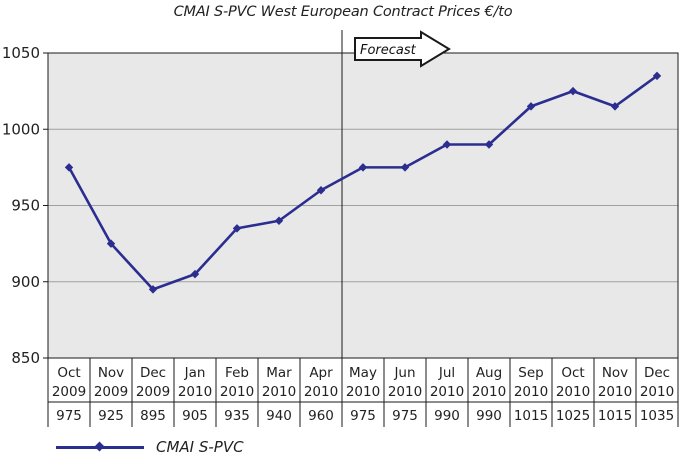  What do you see at coordinates (279, 416) in the screenshot?
I see `table-value: 940` at bounding box center [279, 416].